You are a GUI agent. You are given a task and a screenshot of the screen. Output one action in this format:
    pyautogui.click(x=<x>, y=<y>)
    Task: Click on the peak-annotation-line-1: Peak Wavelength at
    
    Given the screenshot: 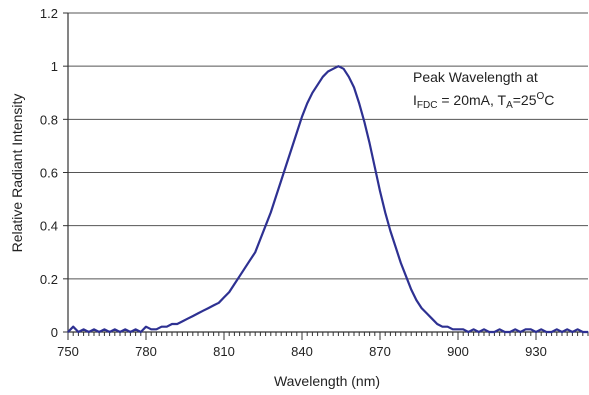 What is the action you would take?
    pyautogui.click(x=475, y=77)
    